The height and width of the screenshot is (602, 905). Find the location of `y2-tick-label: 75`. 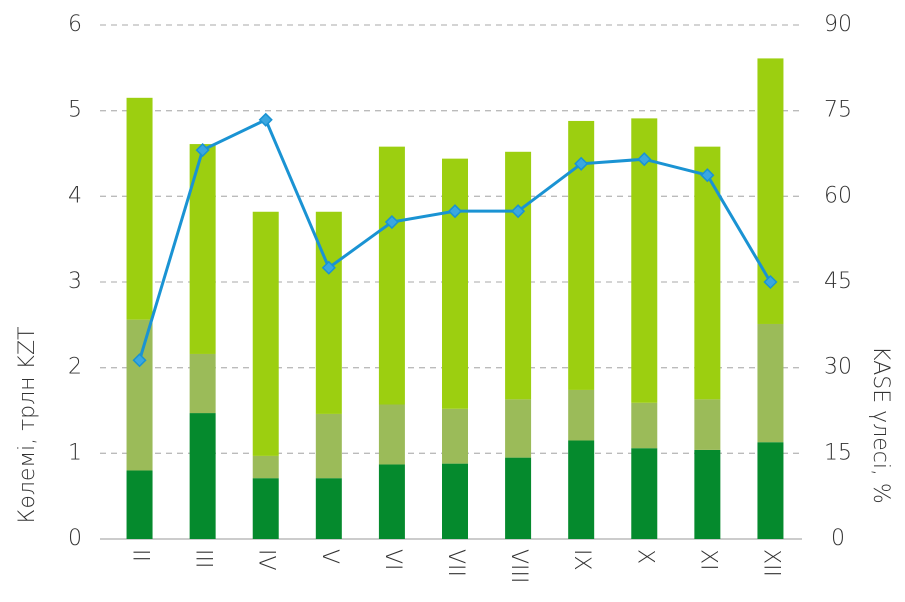

y2-tick-label: 75 is located at coordinates (838, 110).